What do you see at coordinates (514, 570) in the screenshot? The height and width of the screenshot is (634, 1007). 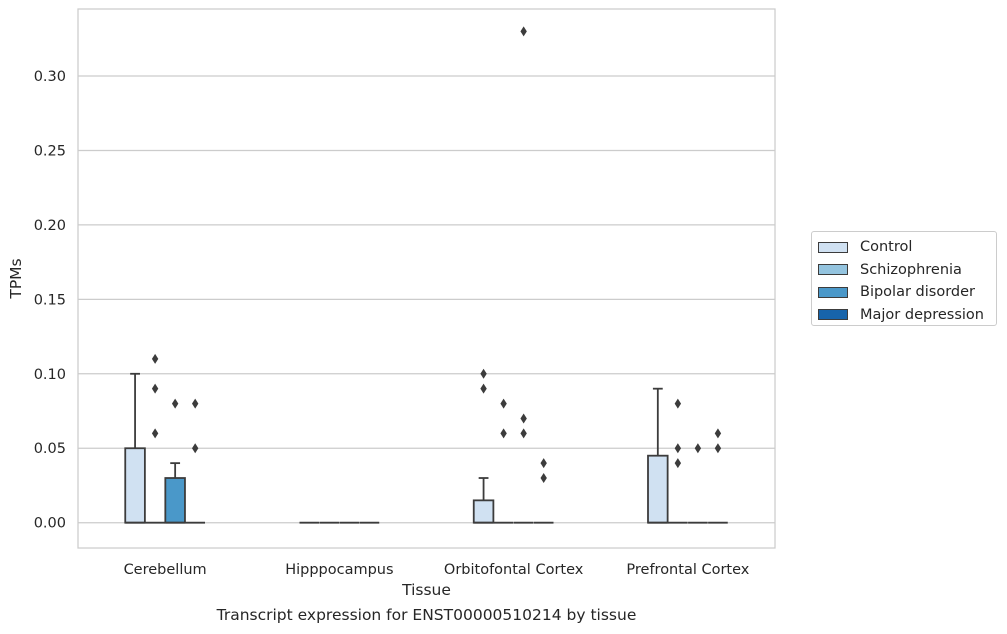 I see `x-tick-label: Orbitofontal Cortex` at bounding box center [514, 570].